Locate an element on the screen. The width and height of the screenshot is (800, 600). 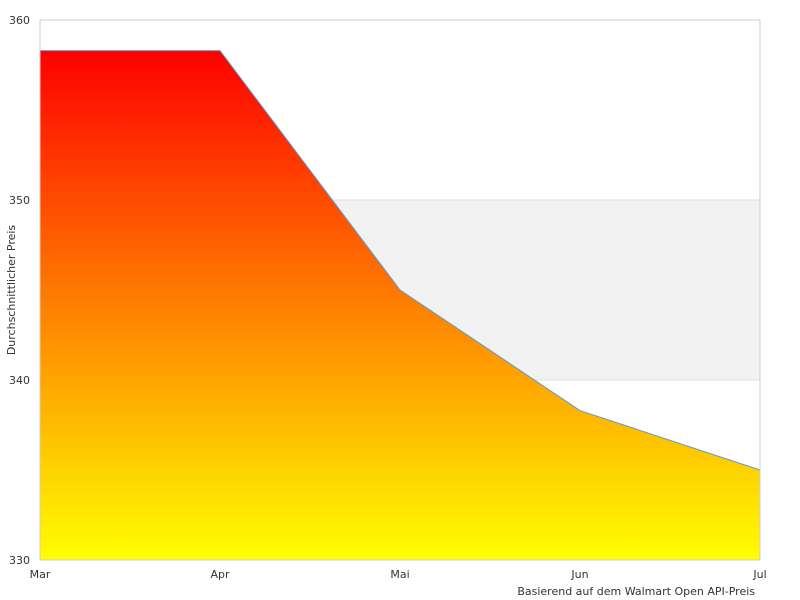
x-tick-label-jul: Jul is located at coordinates (759, 574).